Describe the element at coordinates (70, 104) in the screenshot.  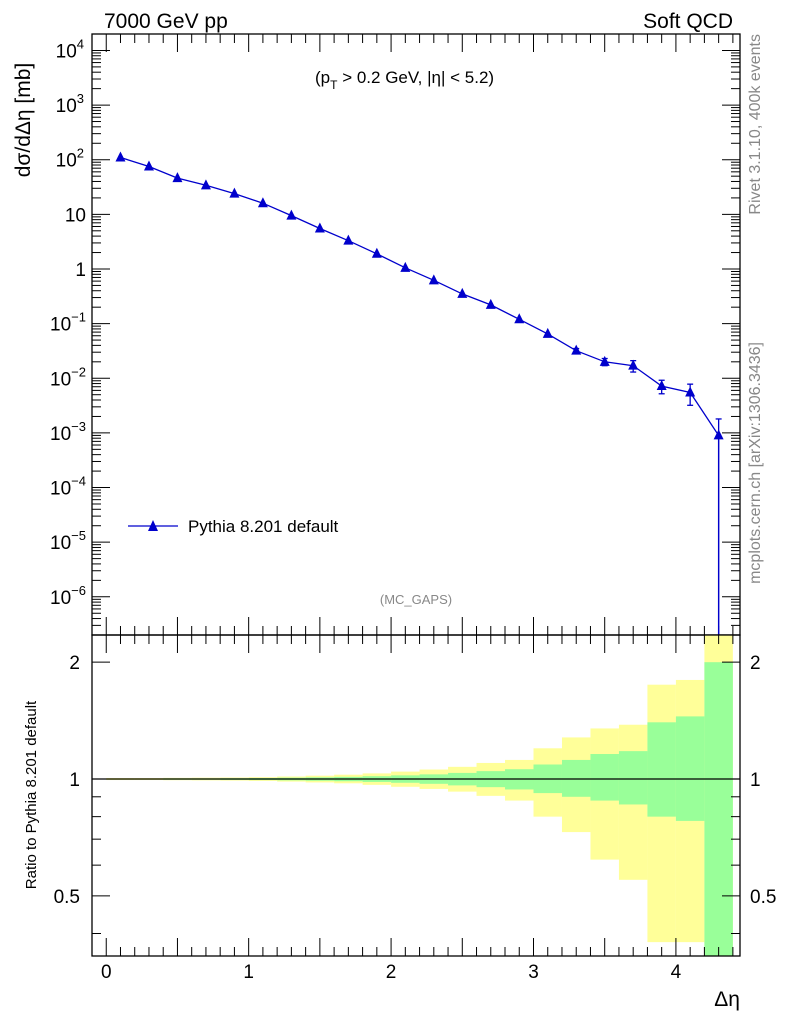
I see `y-tick-label: 10³` at that location.